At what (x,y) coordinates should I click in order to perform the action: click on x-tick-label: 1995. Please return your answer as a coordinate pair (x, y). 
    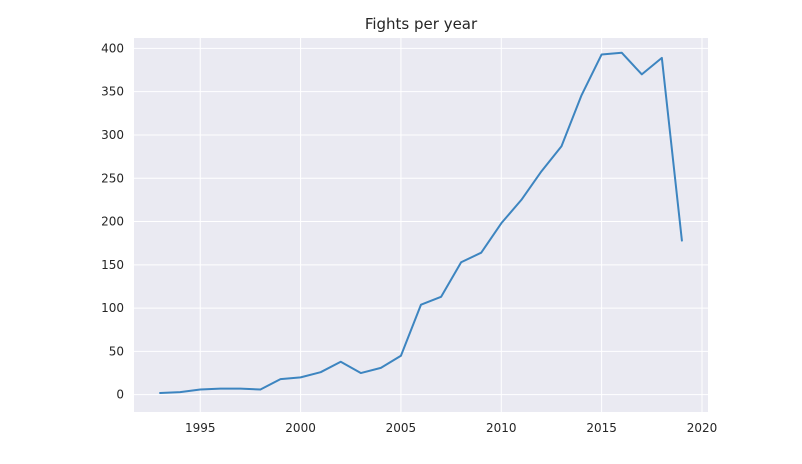
    Looking at the image, I should click on (200, 428).